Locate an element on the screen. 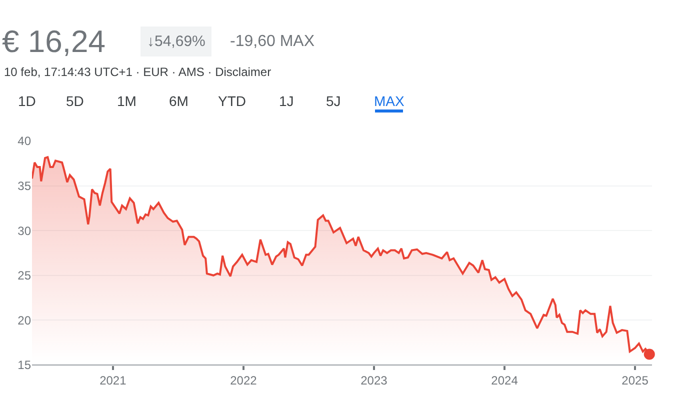  chart-title: € 16,24 is located at coordinates (54, 41).